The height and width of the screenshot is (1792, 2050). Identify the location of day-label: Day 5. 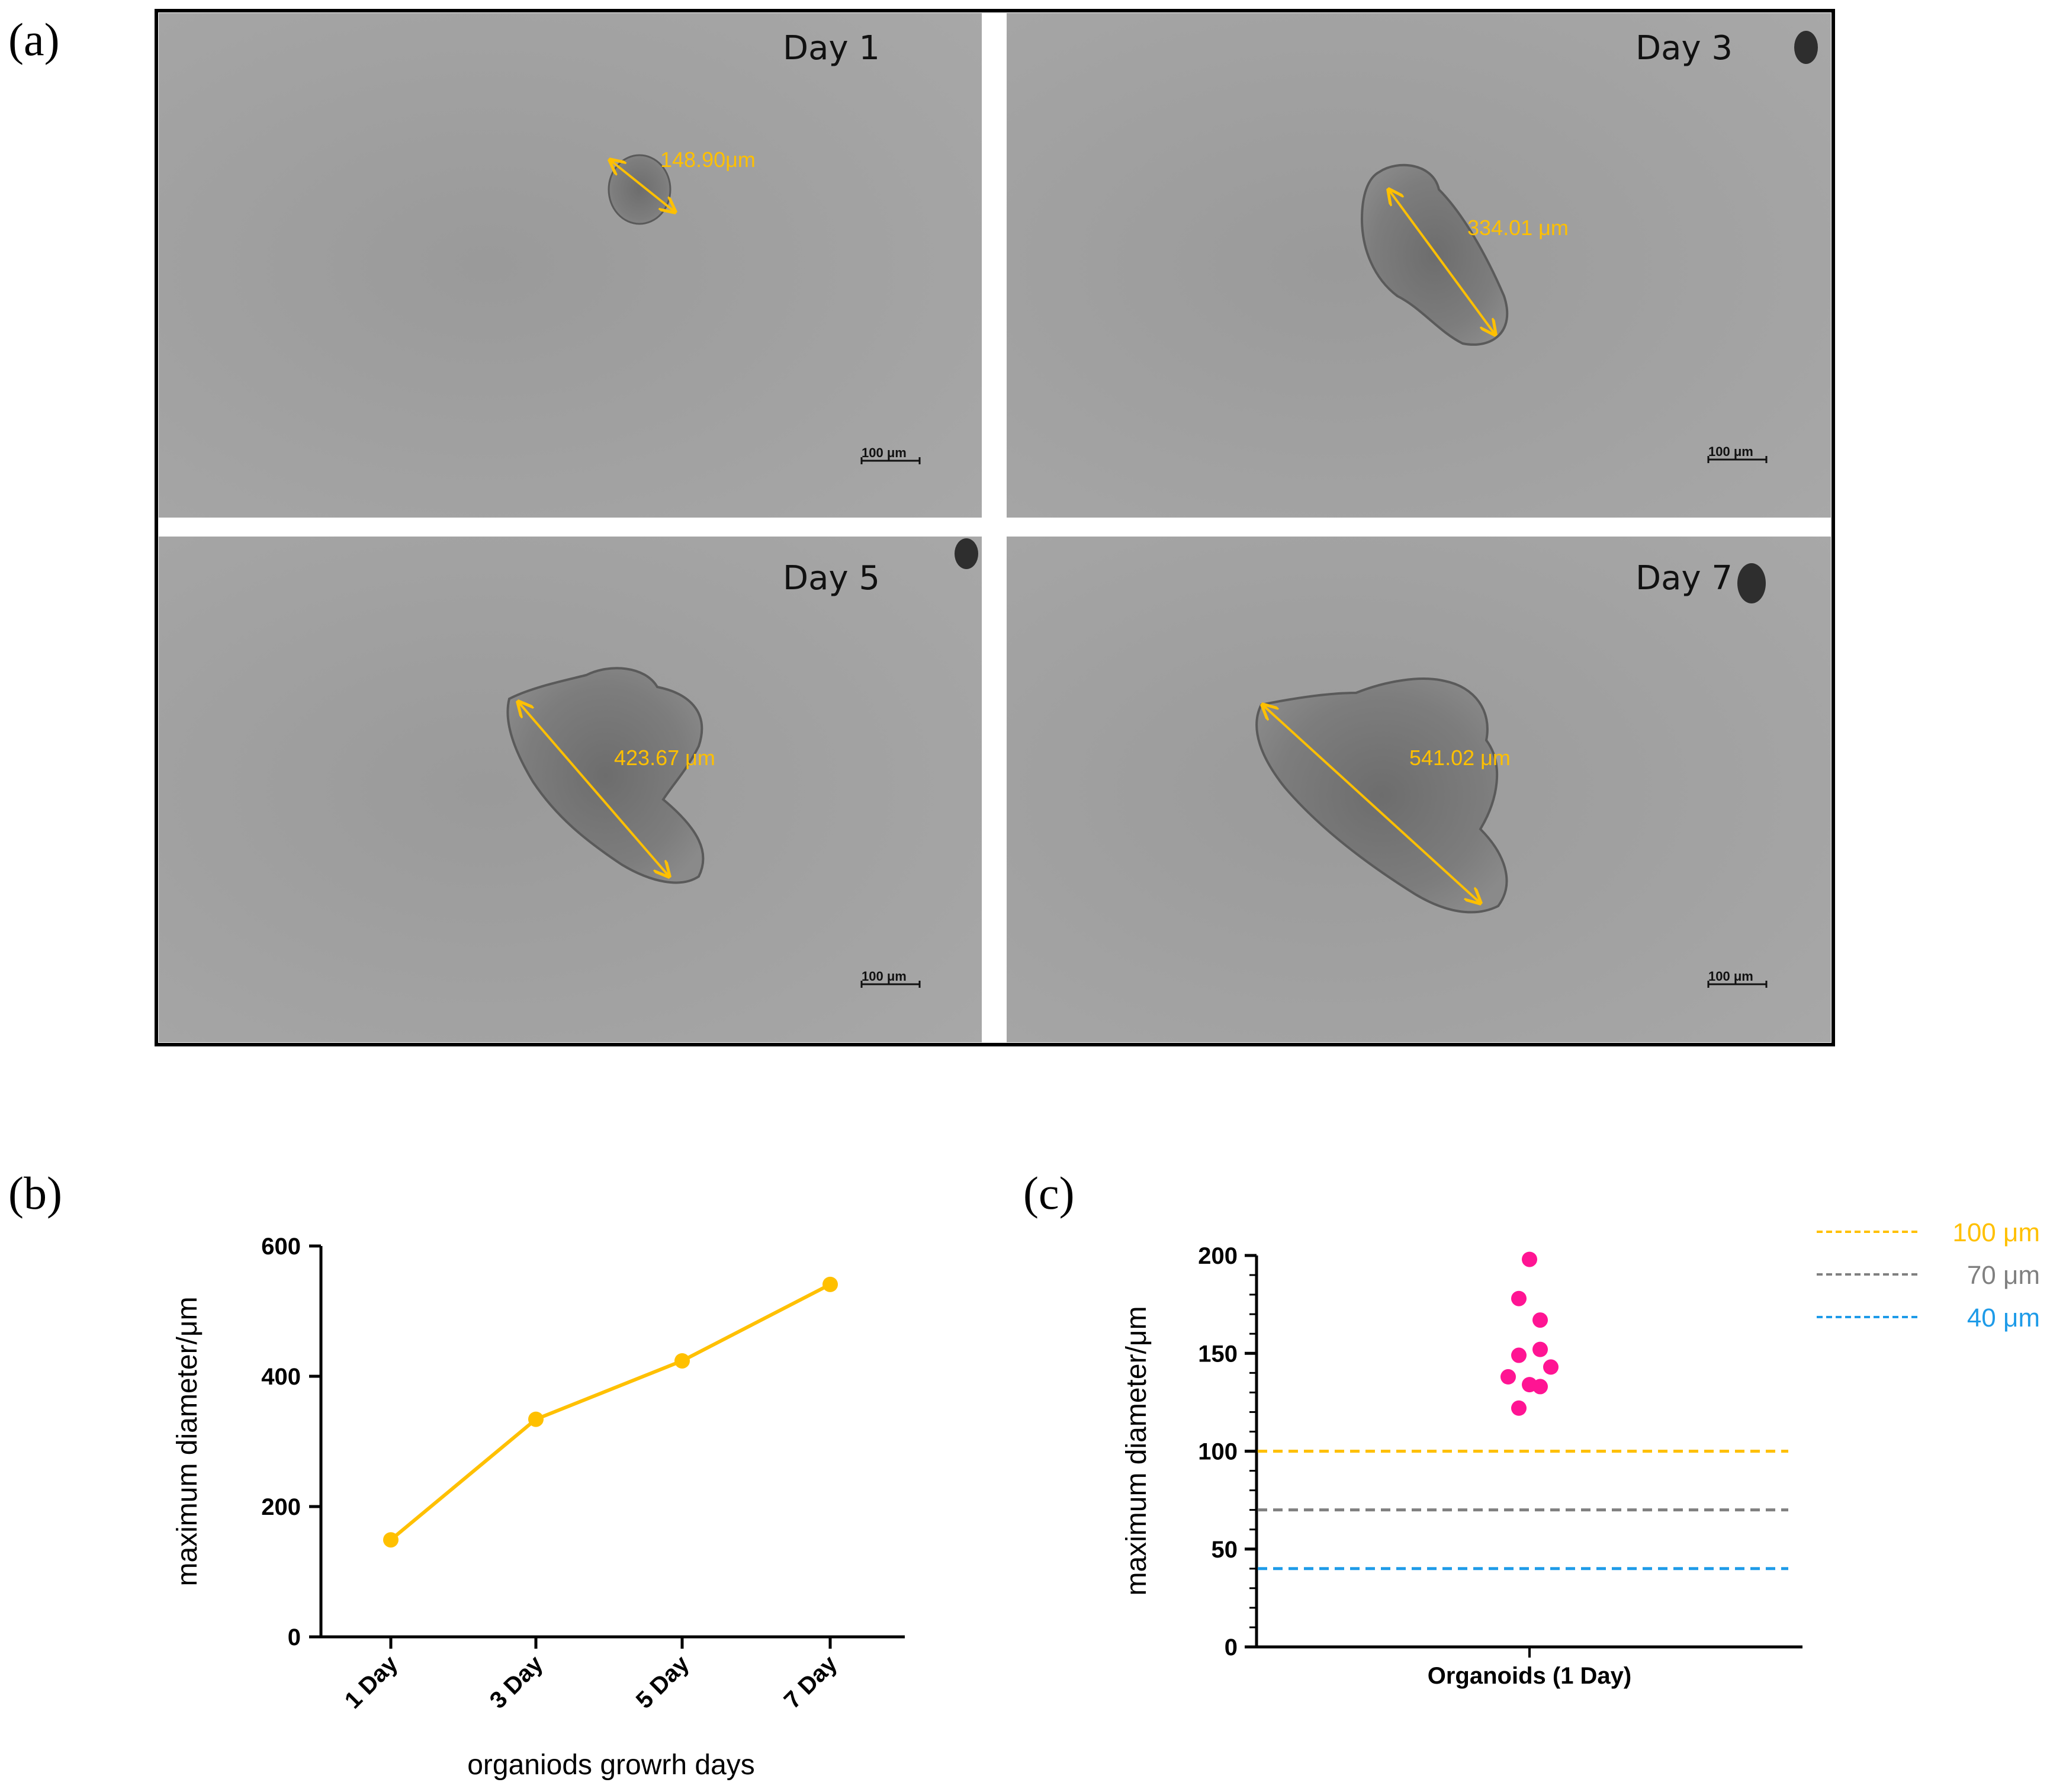
(832, 578).